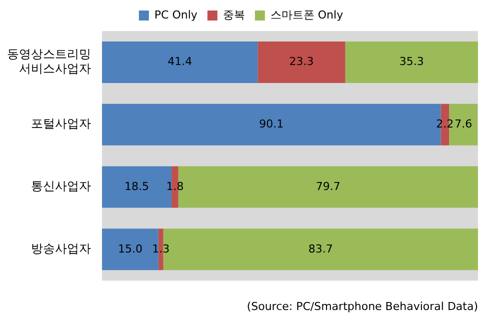 This screenshot has height=334, width=486. I want to click on data-label: 35.3, so click(411, 61).